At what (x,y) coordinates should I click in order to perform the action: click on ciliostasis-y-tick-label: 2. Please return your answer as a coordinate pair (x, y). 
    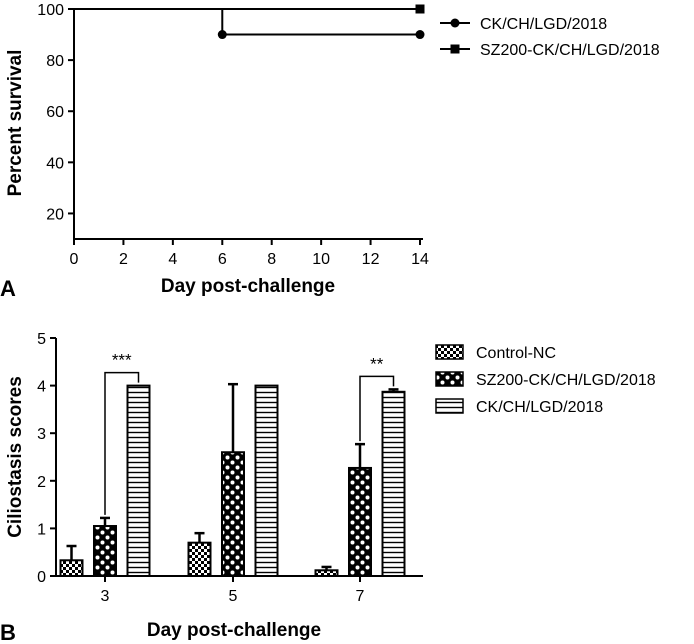
    Looking at the image, I should click on (41, 482).